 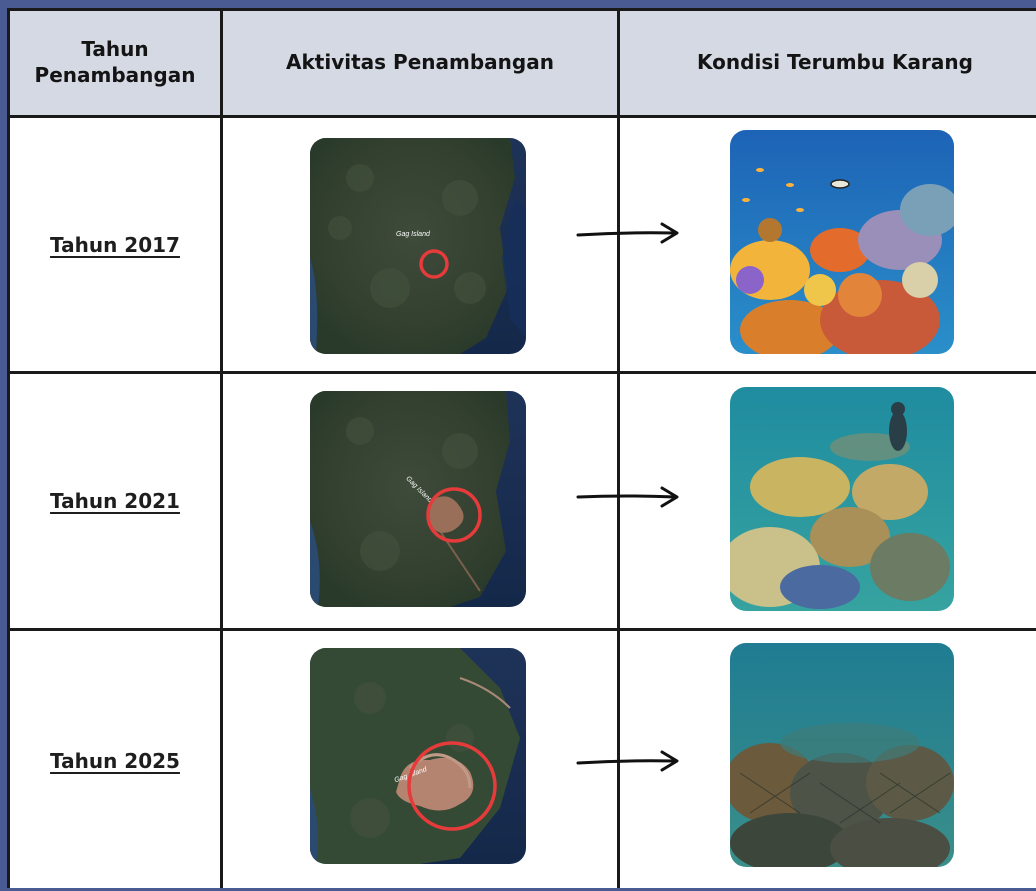 I want to click on coral-photo-2025, so click(x=842, y=755).